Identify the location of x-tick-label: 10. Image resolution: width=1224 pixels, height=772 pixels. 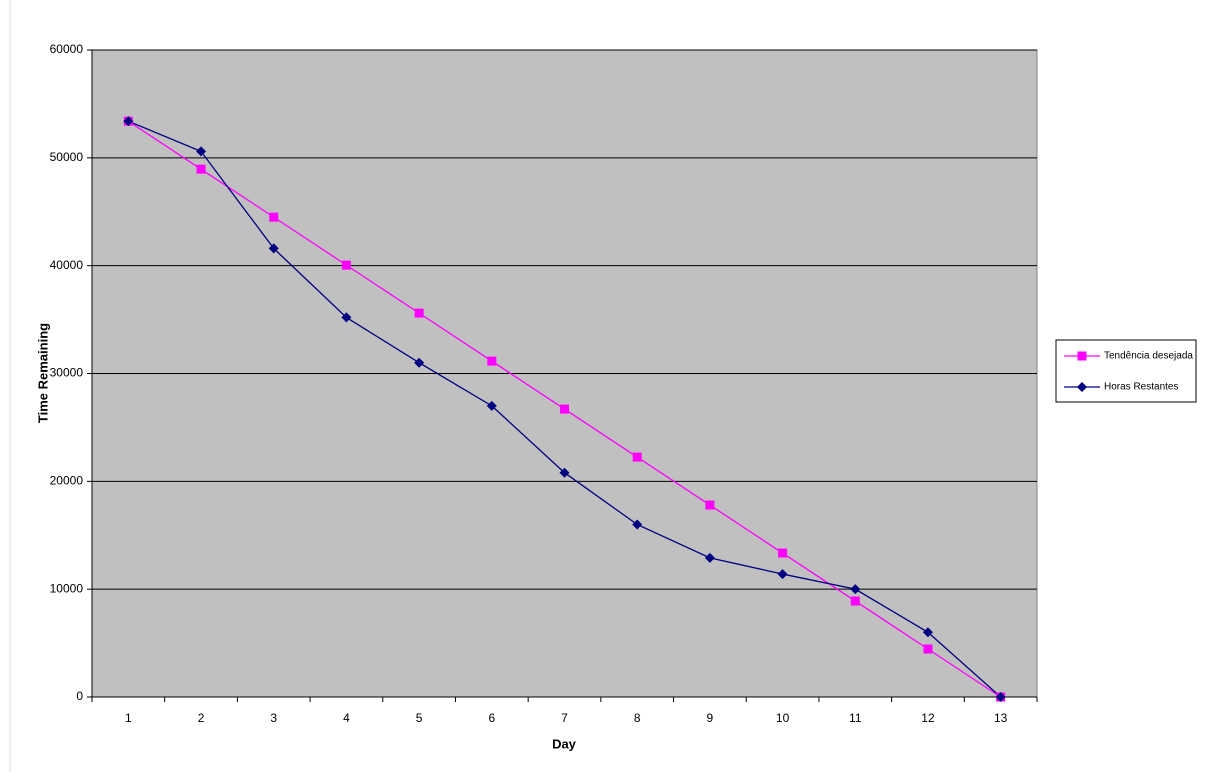
(783, 718).